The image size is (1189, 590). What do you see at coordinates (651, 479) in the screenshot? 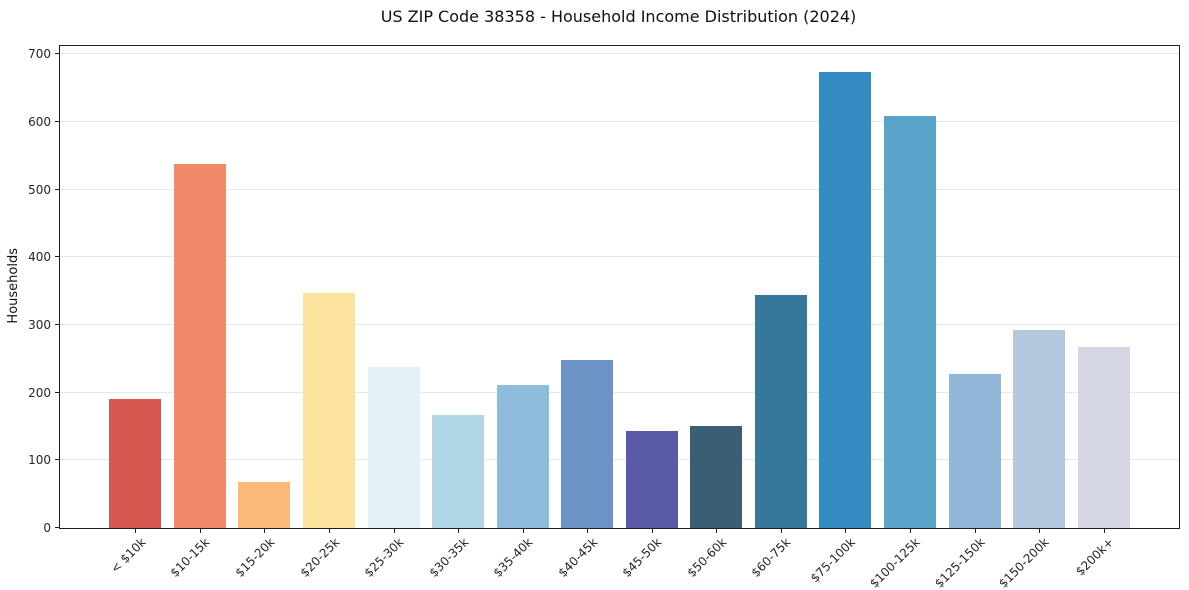
I see `bar-45-50k` at bounding box center [651, 479].